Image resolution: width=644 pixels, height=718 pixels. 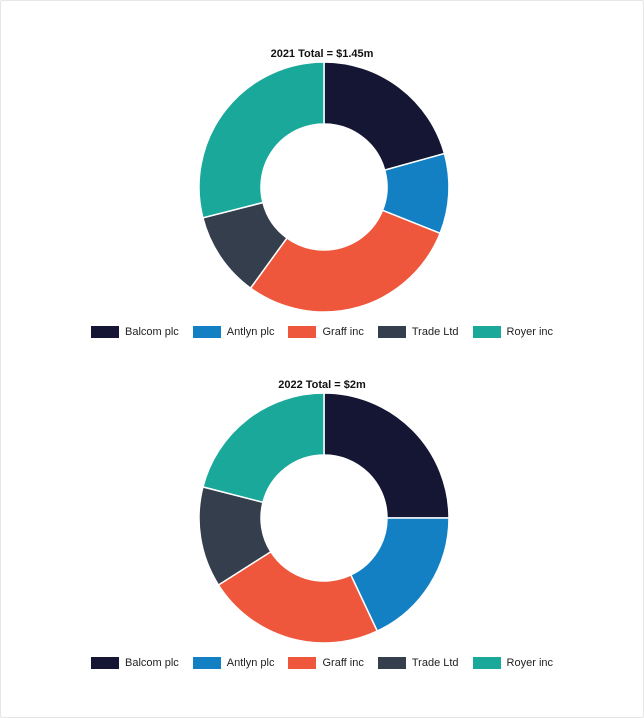 I want to click on slice-antlyn-plc, so click(x=399, y=575).